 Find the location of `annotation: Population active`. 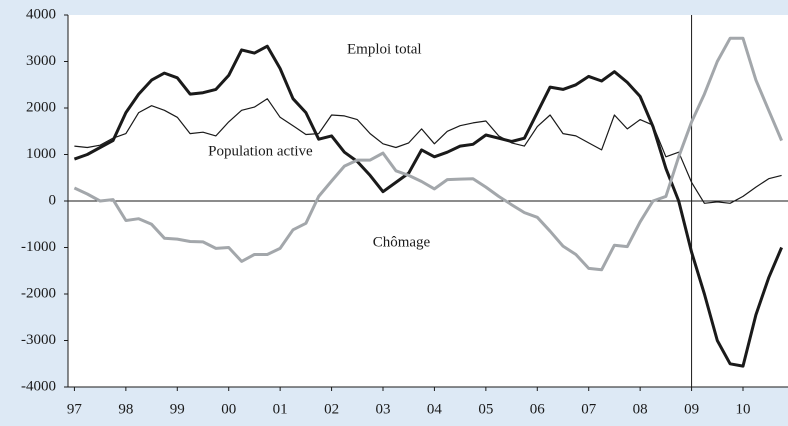

annotation: Population active is located at coordinates (260, 152).